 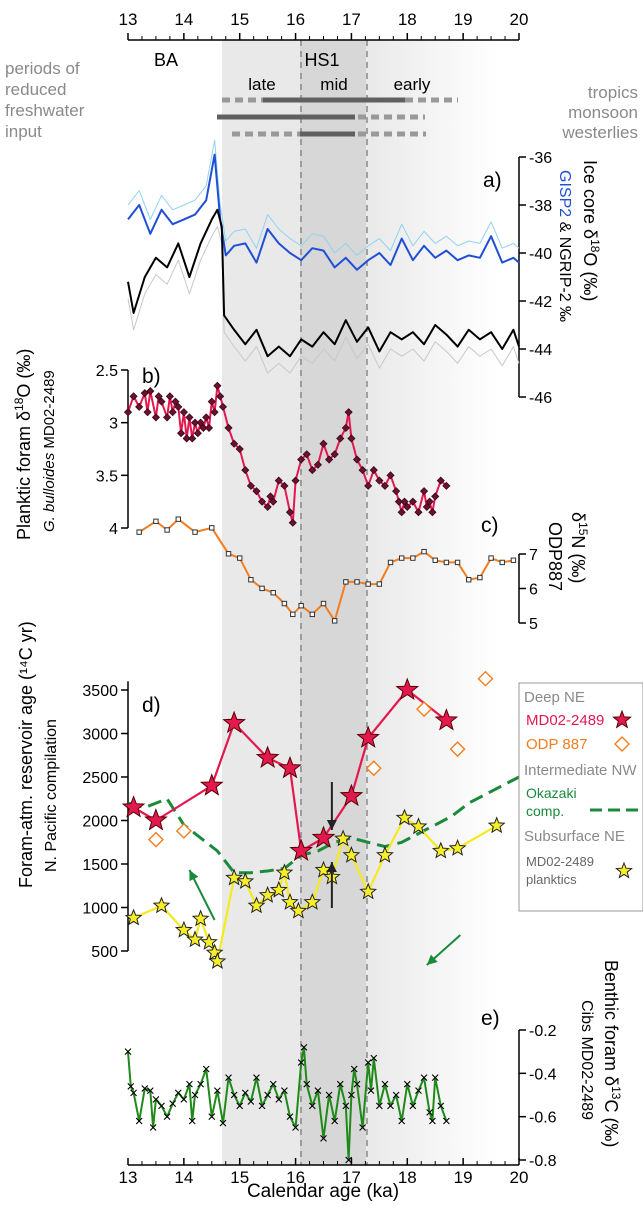 I want to click on panel-d-y-tick-label: 1000, so click(x=100, y=909).